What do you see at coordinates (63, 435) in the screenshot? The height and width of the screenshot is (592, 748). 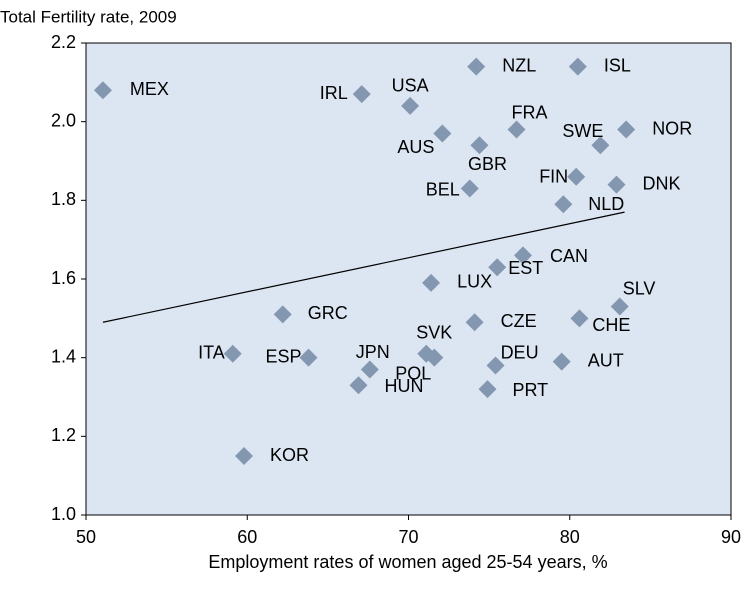 I see `y-tick-label: 1.2` at bounding box center [63, 435].